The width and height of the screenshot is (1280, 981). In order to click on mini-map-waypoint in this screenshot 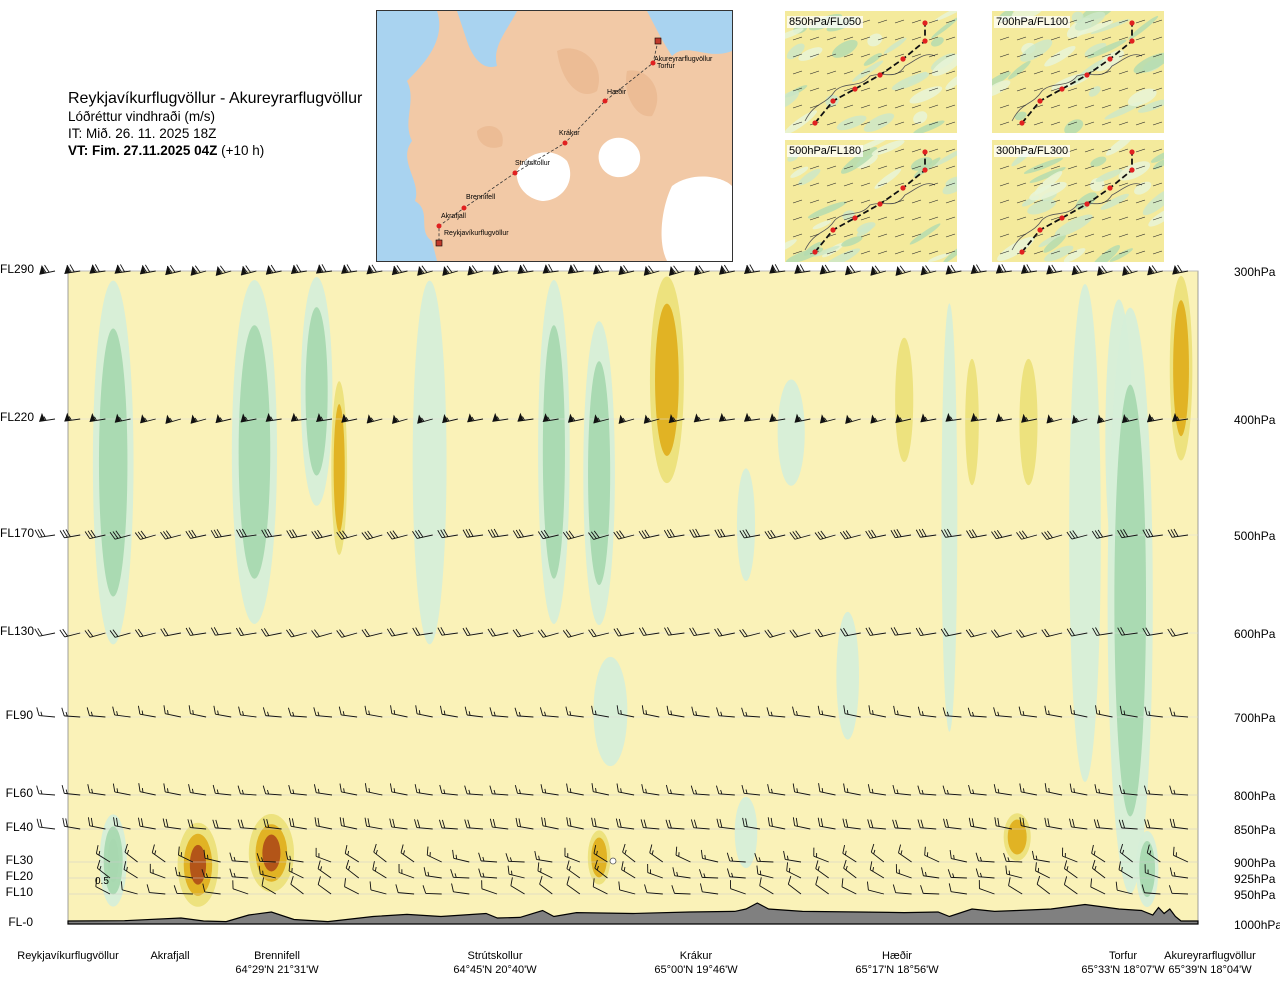, I will do `click(880, 75)`.